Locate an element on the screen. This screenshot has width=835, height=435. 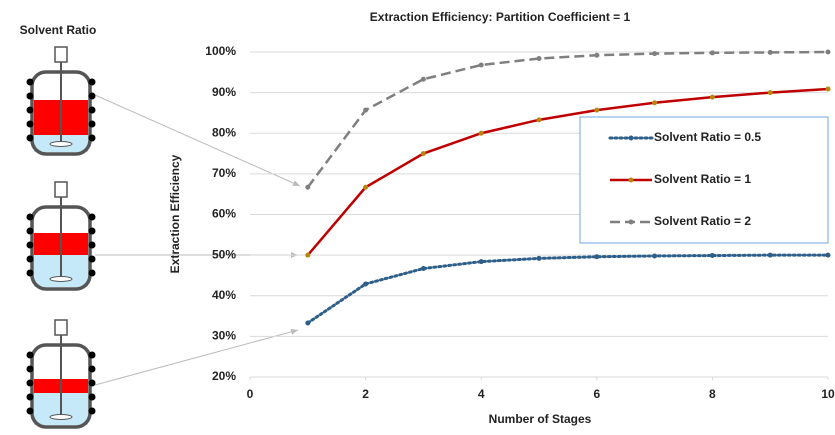
y-tick-label: 30% is located at coordinates (224, 336).